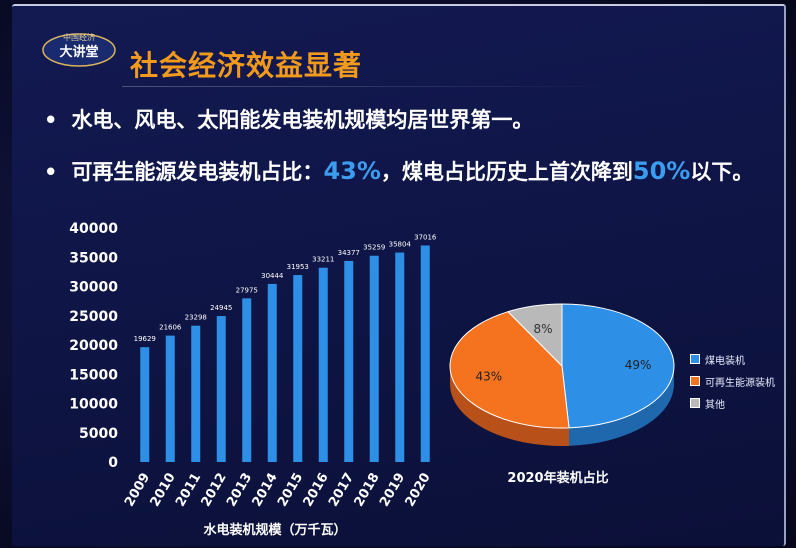 Image resolution: width=796 pixels, height=548 pixels. Describe the element at coordinates (247, 380) in the screenshot. I see `bar-2013` at that location.